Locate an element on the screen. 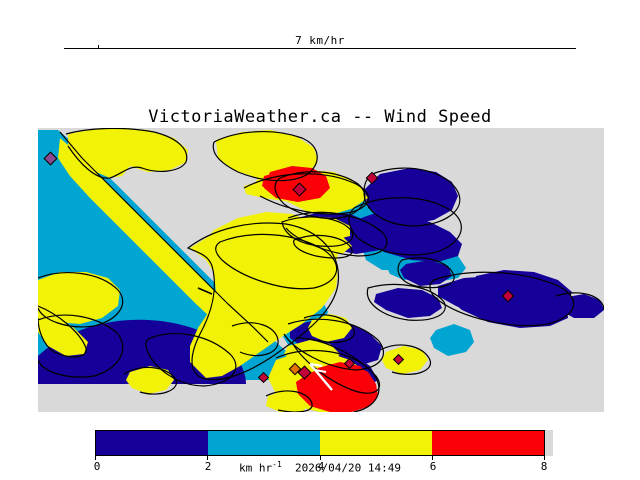 This screenshot has width=640, height=480. colorbar-tick-label: 6 is located at coordinates (433, 466).